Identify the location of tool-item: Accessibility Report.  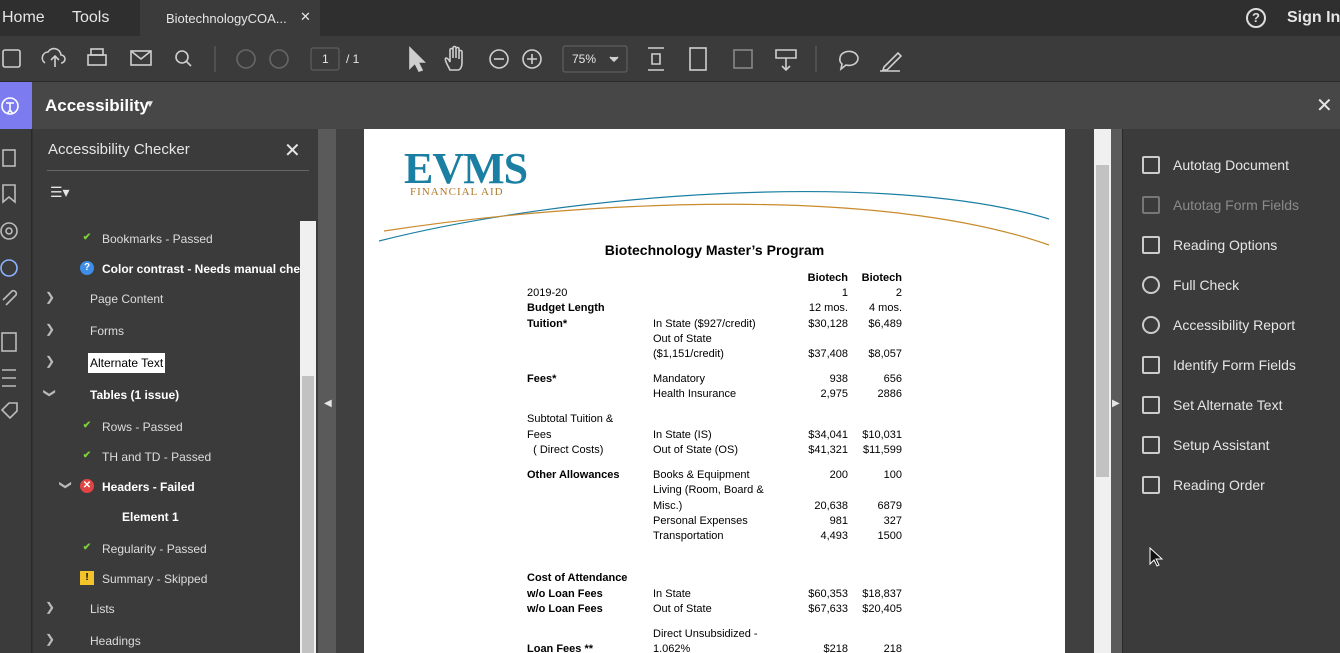
(1234, 325).